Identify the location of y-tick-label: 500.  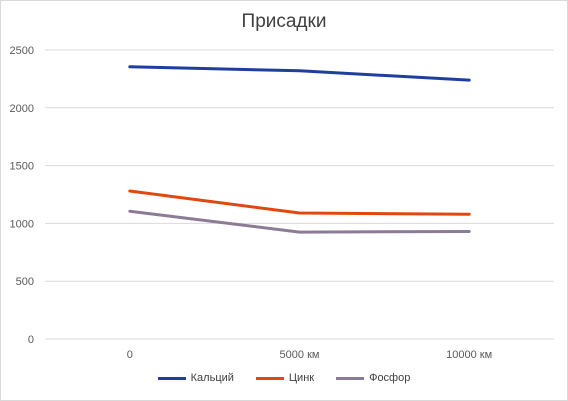
(25, 282).